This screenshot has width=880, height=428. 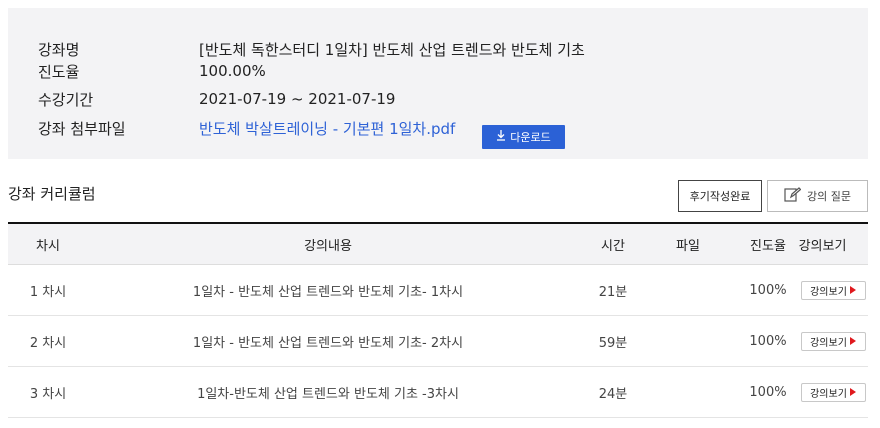 I want to click on download-button: 다운로드, so click(x=523, y=137).